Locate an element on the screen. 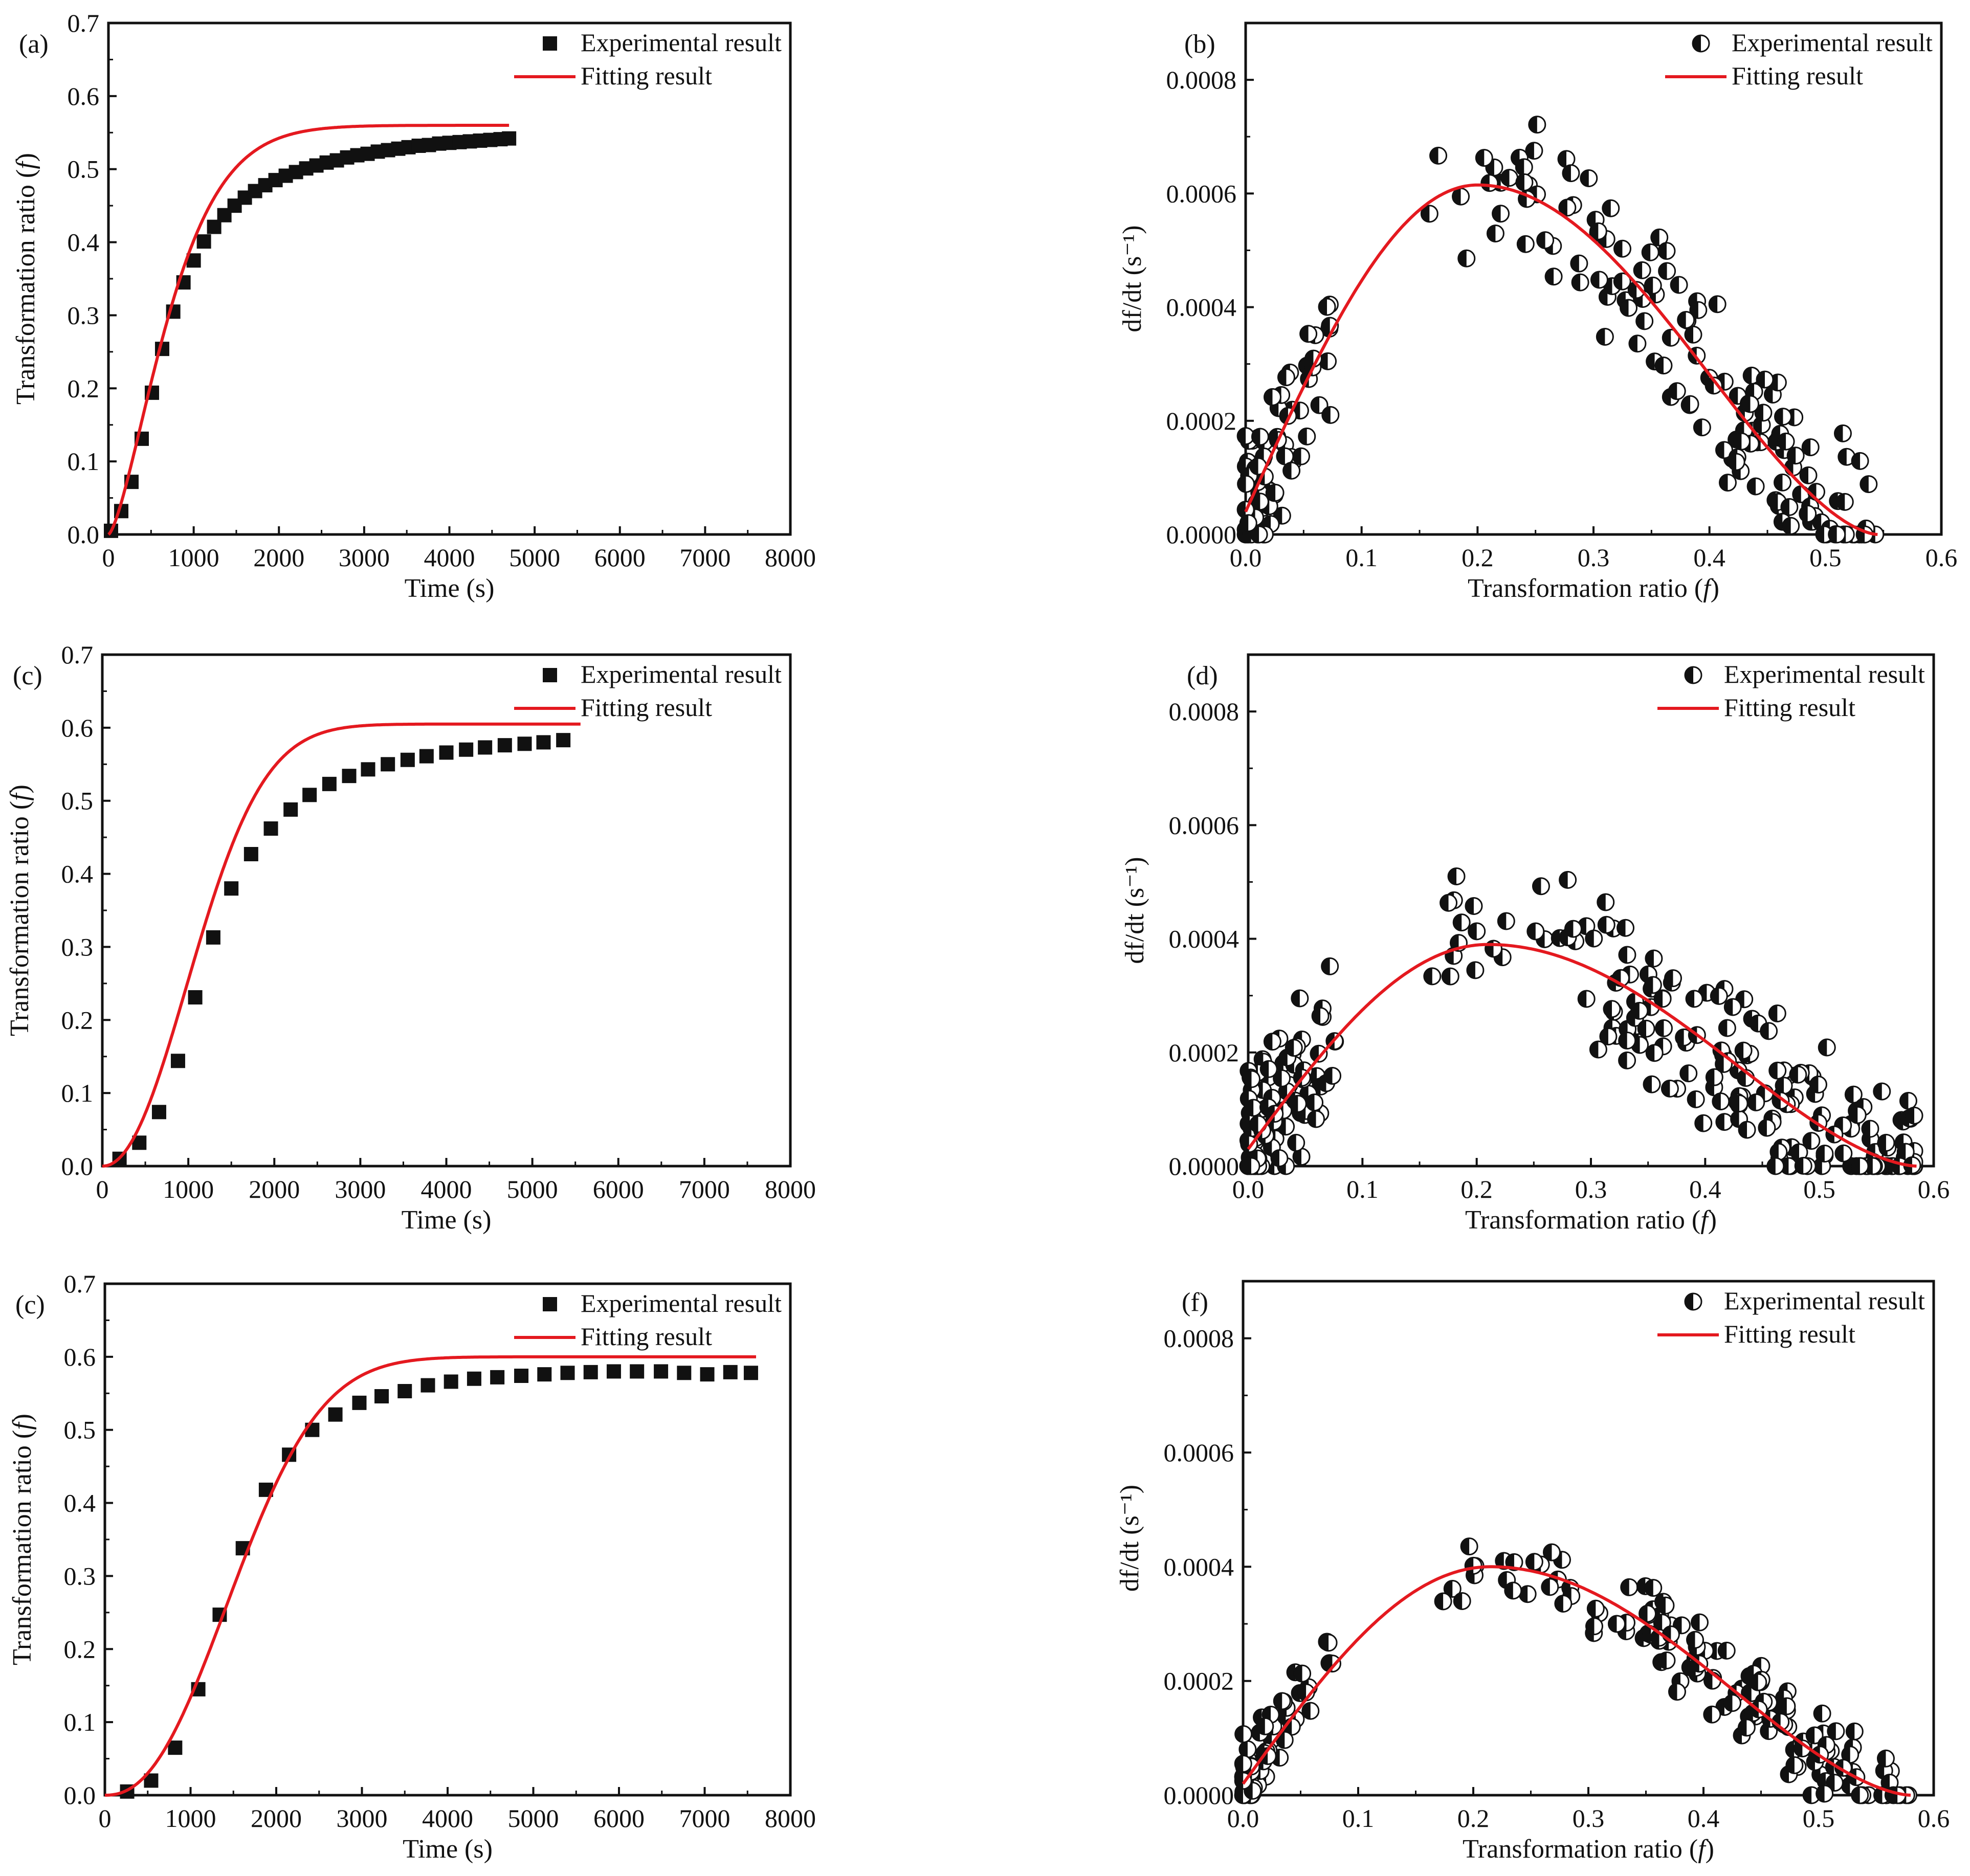  plot-frame is located at coordinates (447, 1539).